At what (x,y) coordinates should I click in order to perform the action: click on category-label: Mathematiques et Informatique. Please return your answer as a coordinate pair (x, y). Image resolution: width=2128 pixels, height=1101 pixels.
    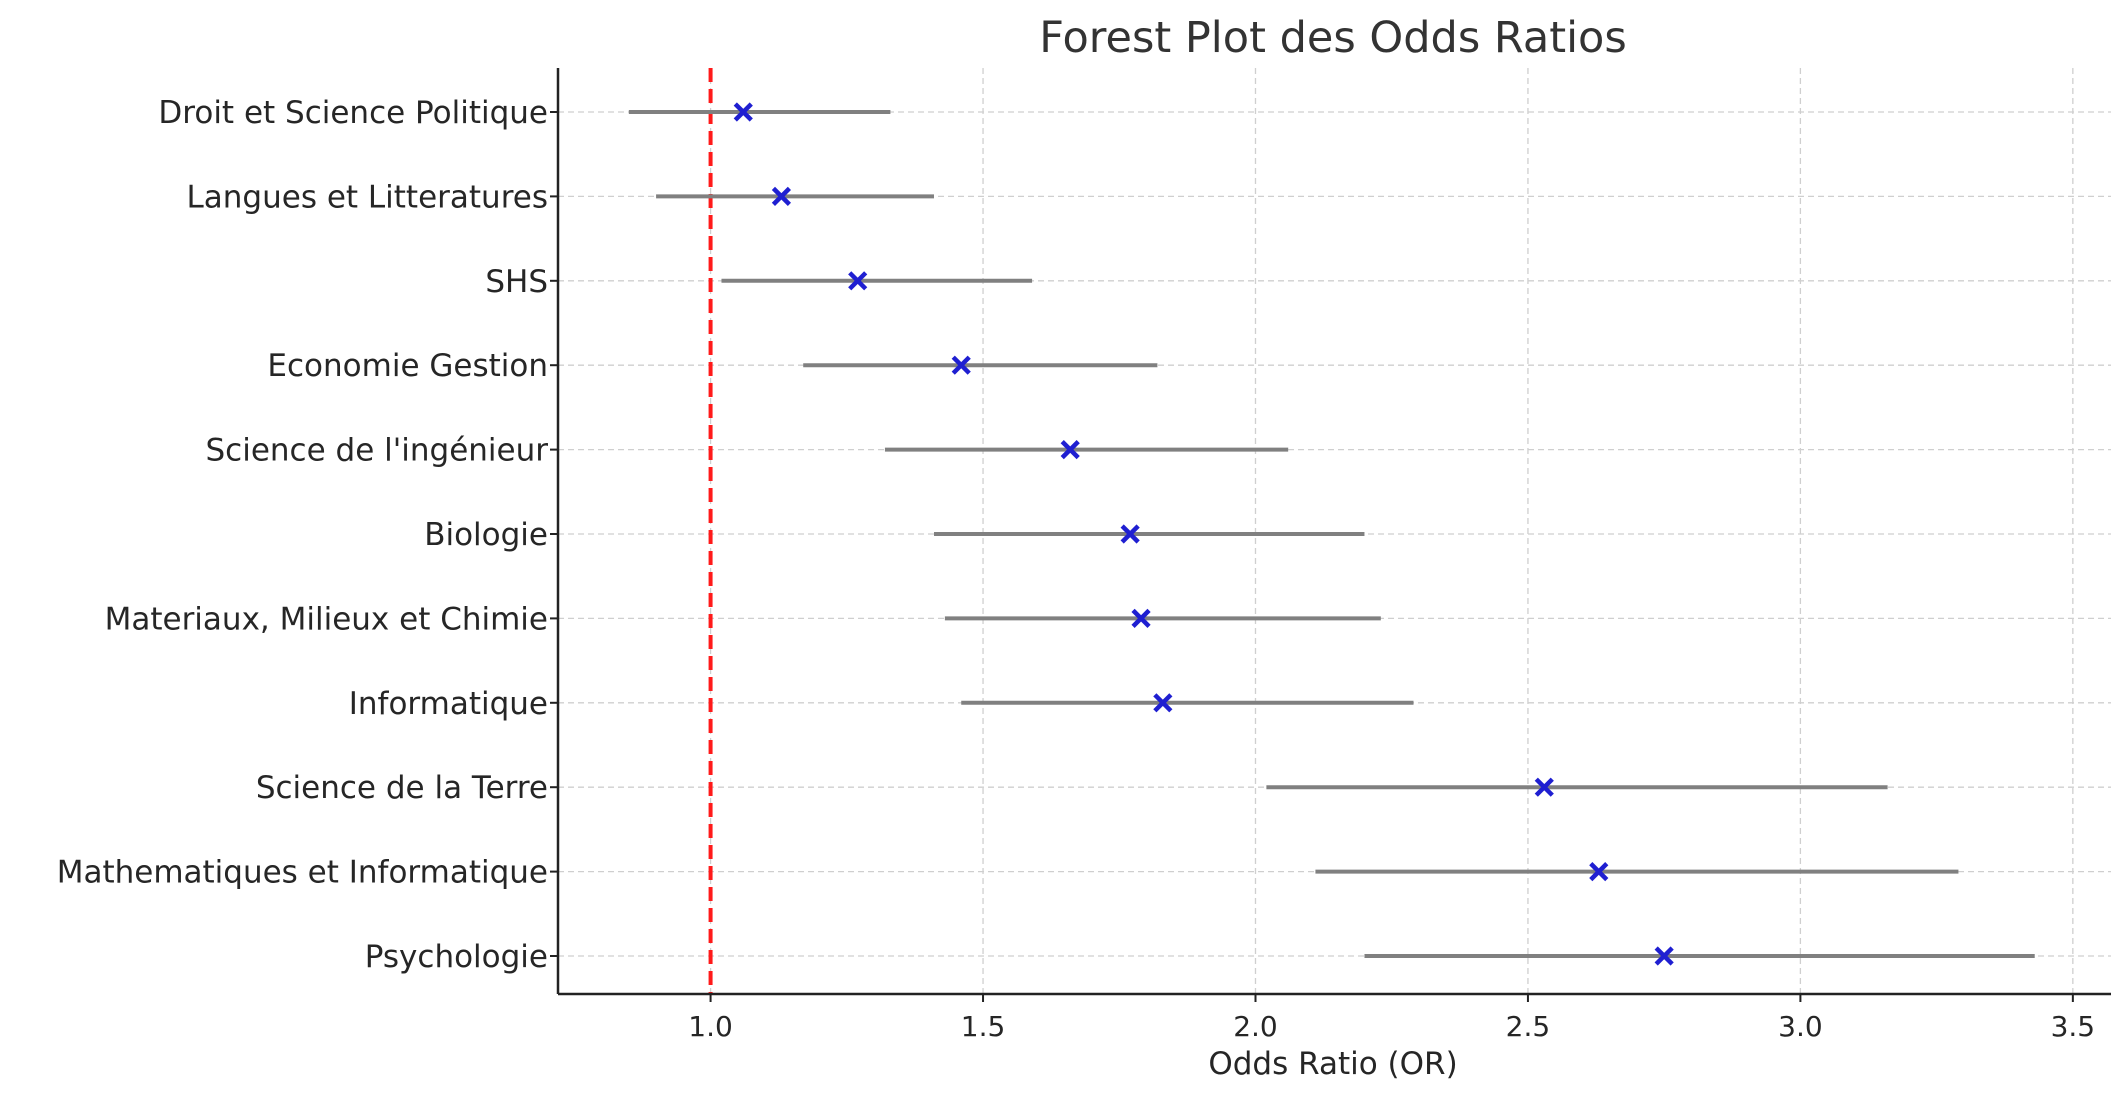
    Looking at the image, I should click on (302, 873).